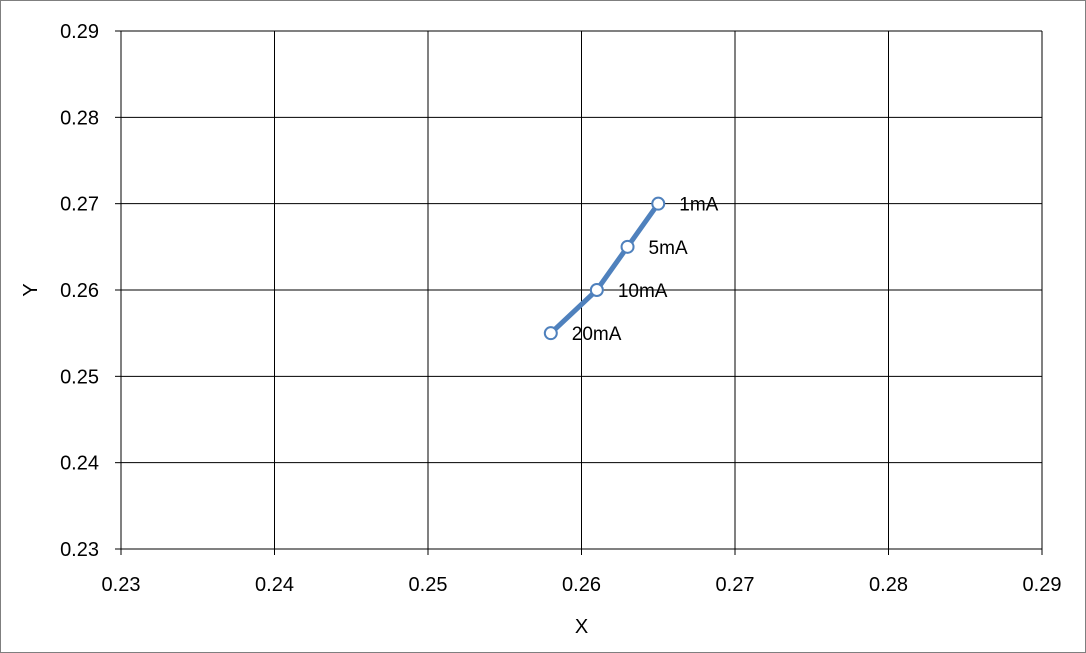 The image size is (1086, 653). Describe the element at coordinates (79, 550) in the screenshot. I see `y-tick-label: 0.23` at that location.